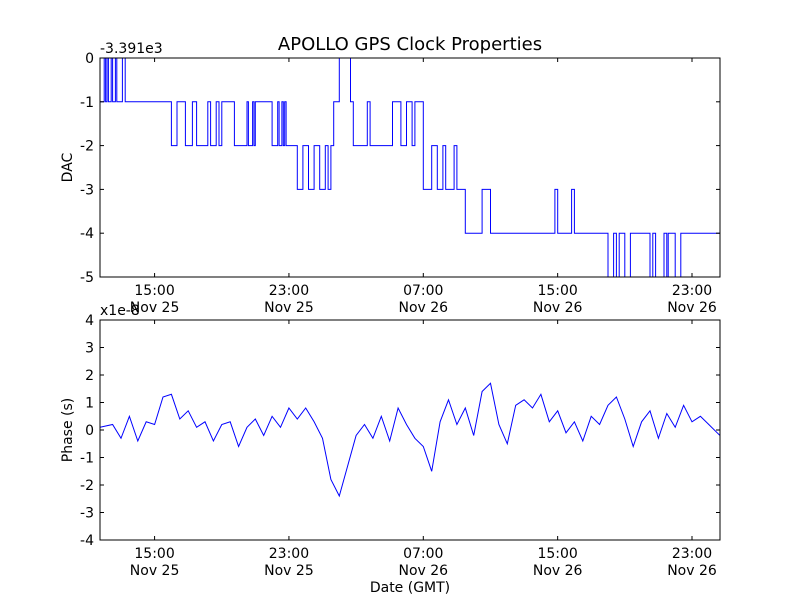 Image resolution: width=800 pixels, height=600 pixels. I want to click on phase-plot-area, so click(410, 440).